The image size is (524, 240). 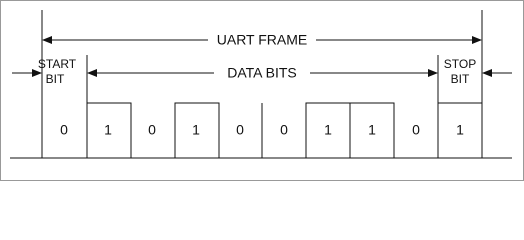 I want to click on stop-label: STOP, so click(x=460, y=64).